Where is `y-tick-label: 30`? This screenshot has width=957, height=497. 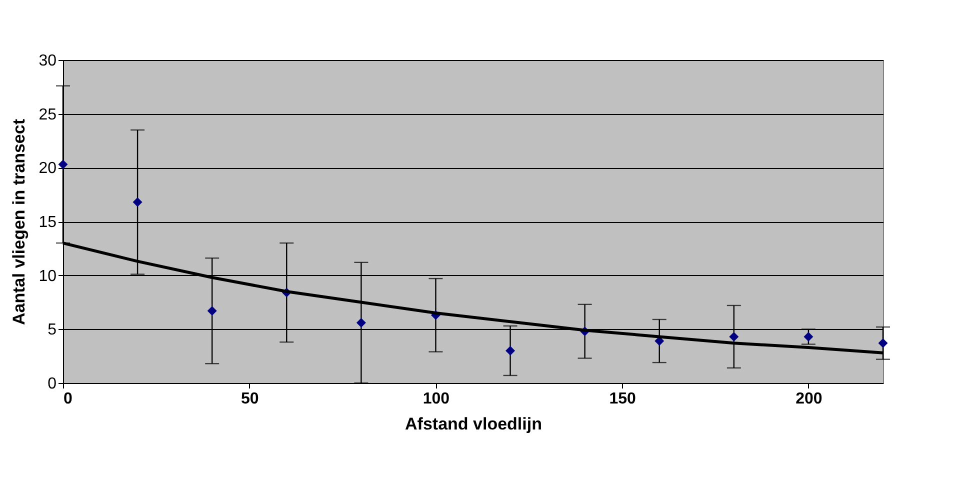
y-tick-label: 30 is located at coordinates (47, 61).